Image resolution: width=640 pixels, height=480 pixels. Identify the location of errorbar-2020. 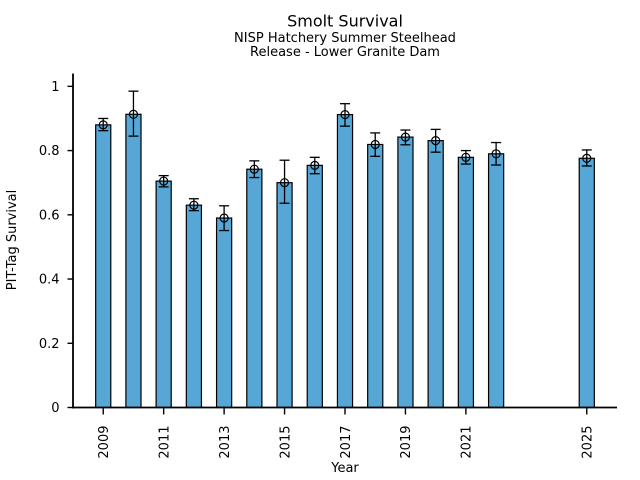
(435, 140).